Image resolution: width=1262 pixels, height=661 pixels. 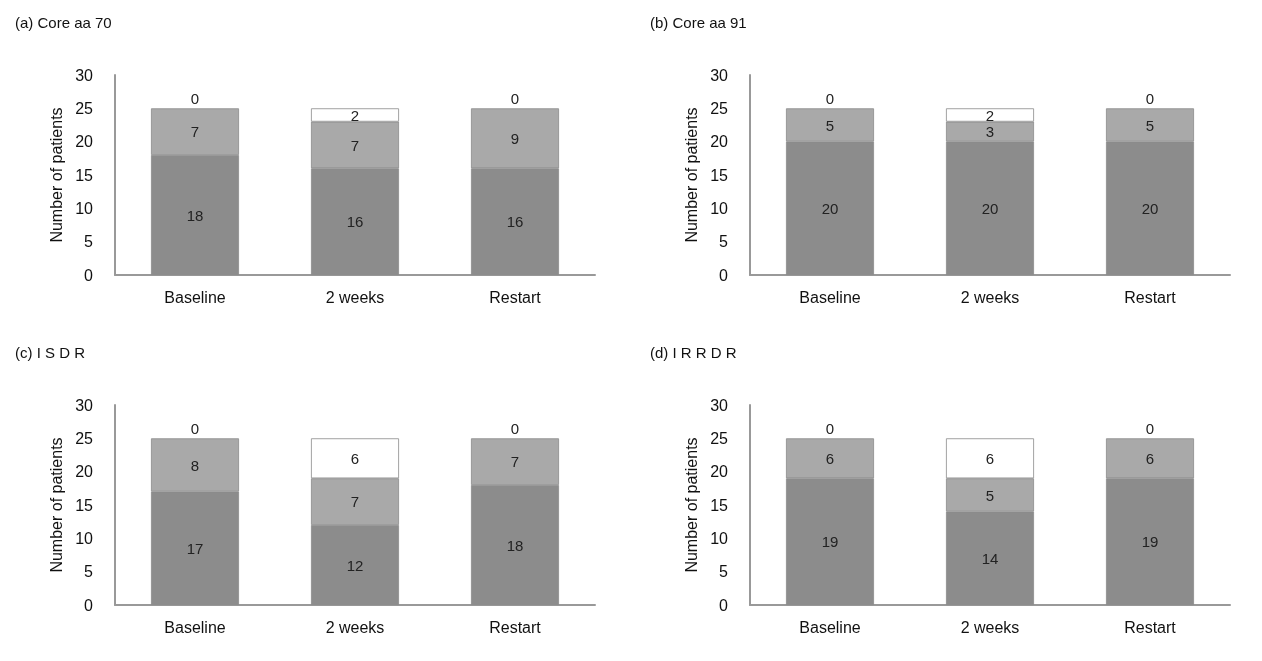 What do you see at coordinates (195, 465) in the screenshot?
I see `data-label: 8` at bounding box center [195, 465].